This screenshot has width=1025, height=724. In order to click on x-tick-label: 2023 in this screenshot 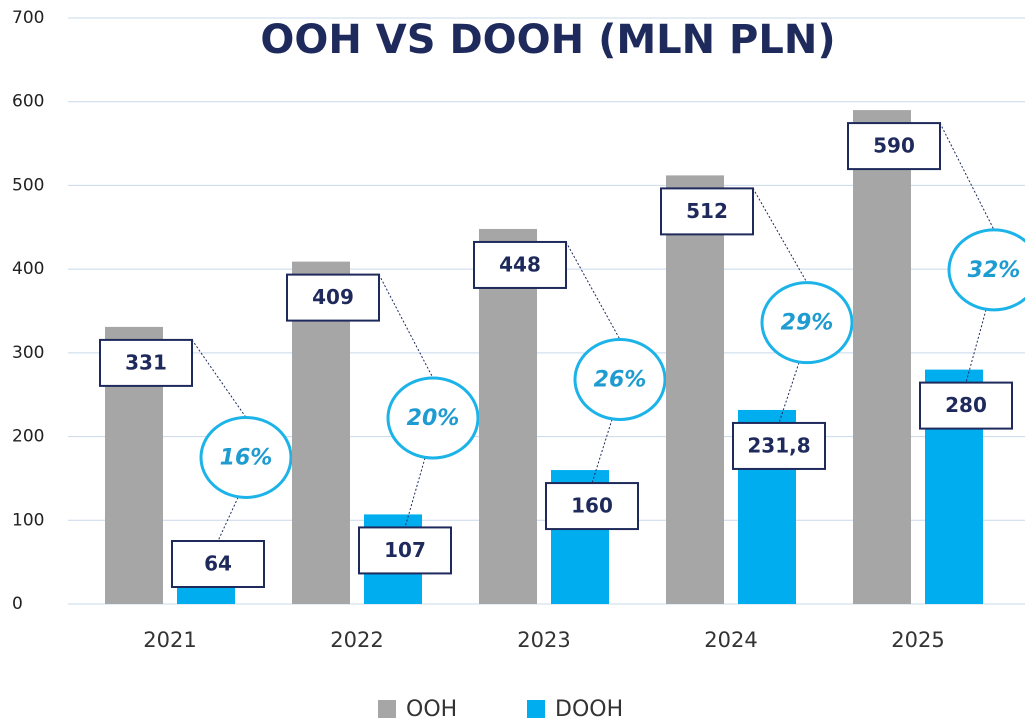, I will do `click(543, 640)`.